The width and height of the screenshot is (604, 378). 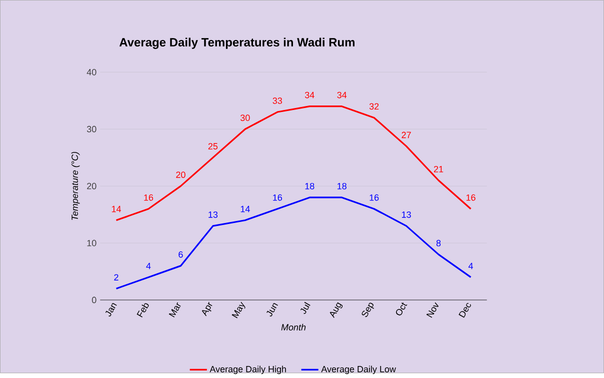 I want to click on y-tick-label: 0, so click(x=94, y=300).